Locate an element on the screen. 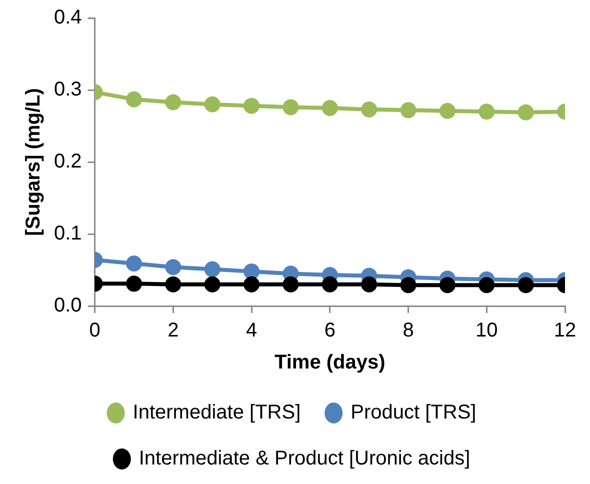  legend-label: Intermediate & Product [Uronic acids] is located at coordinates (304, 459).